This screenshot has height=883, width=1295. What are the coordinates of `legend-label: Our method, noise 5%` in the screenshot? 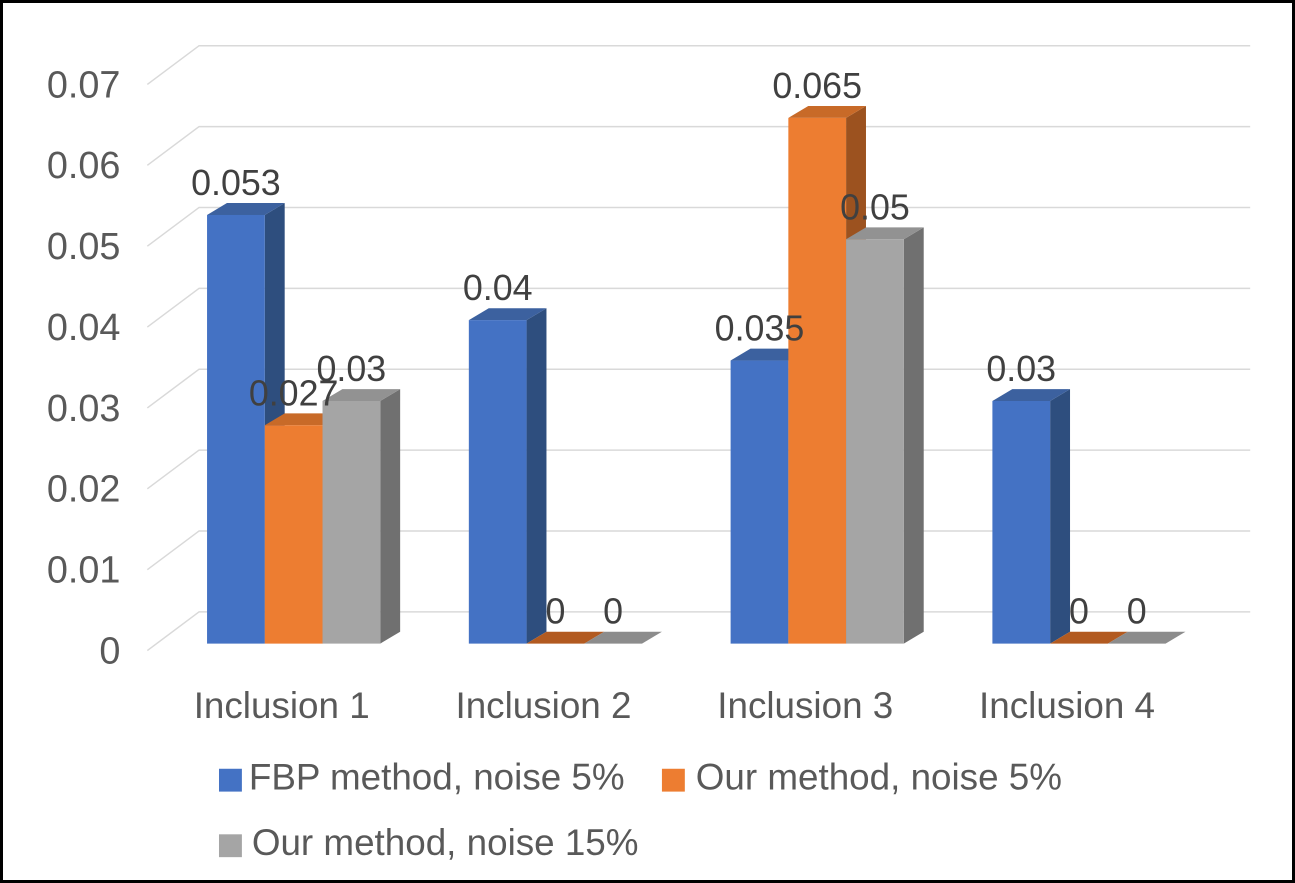 It's located at (879, 777).